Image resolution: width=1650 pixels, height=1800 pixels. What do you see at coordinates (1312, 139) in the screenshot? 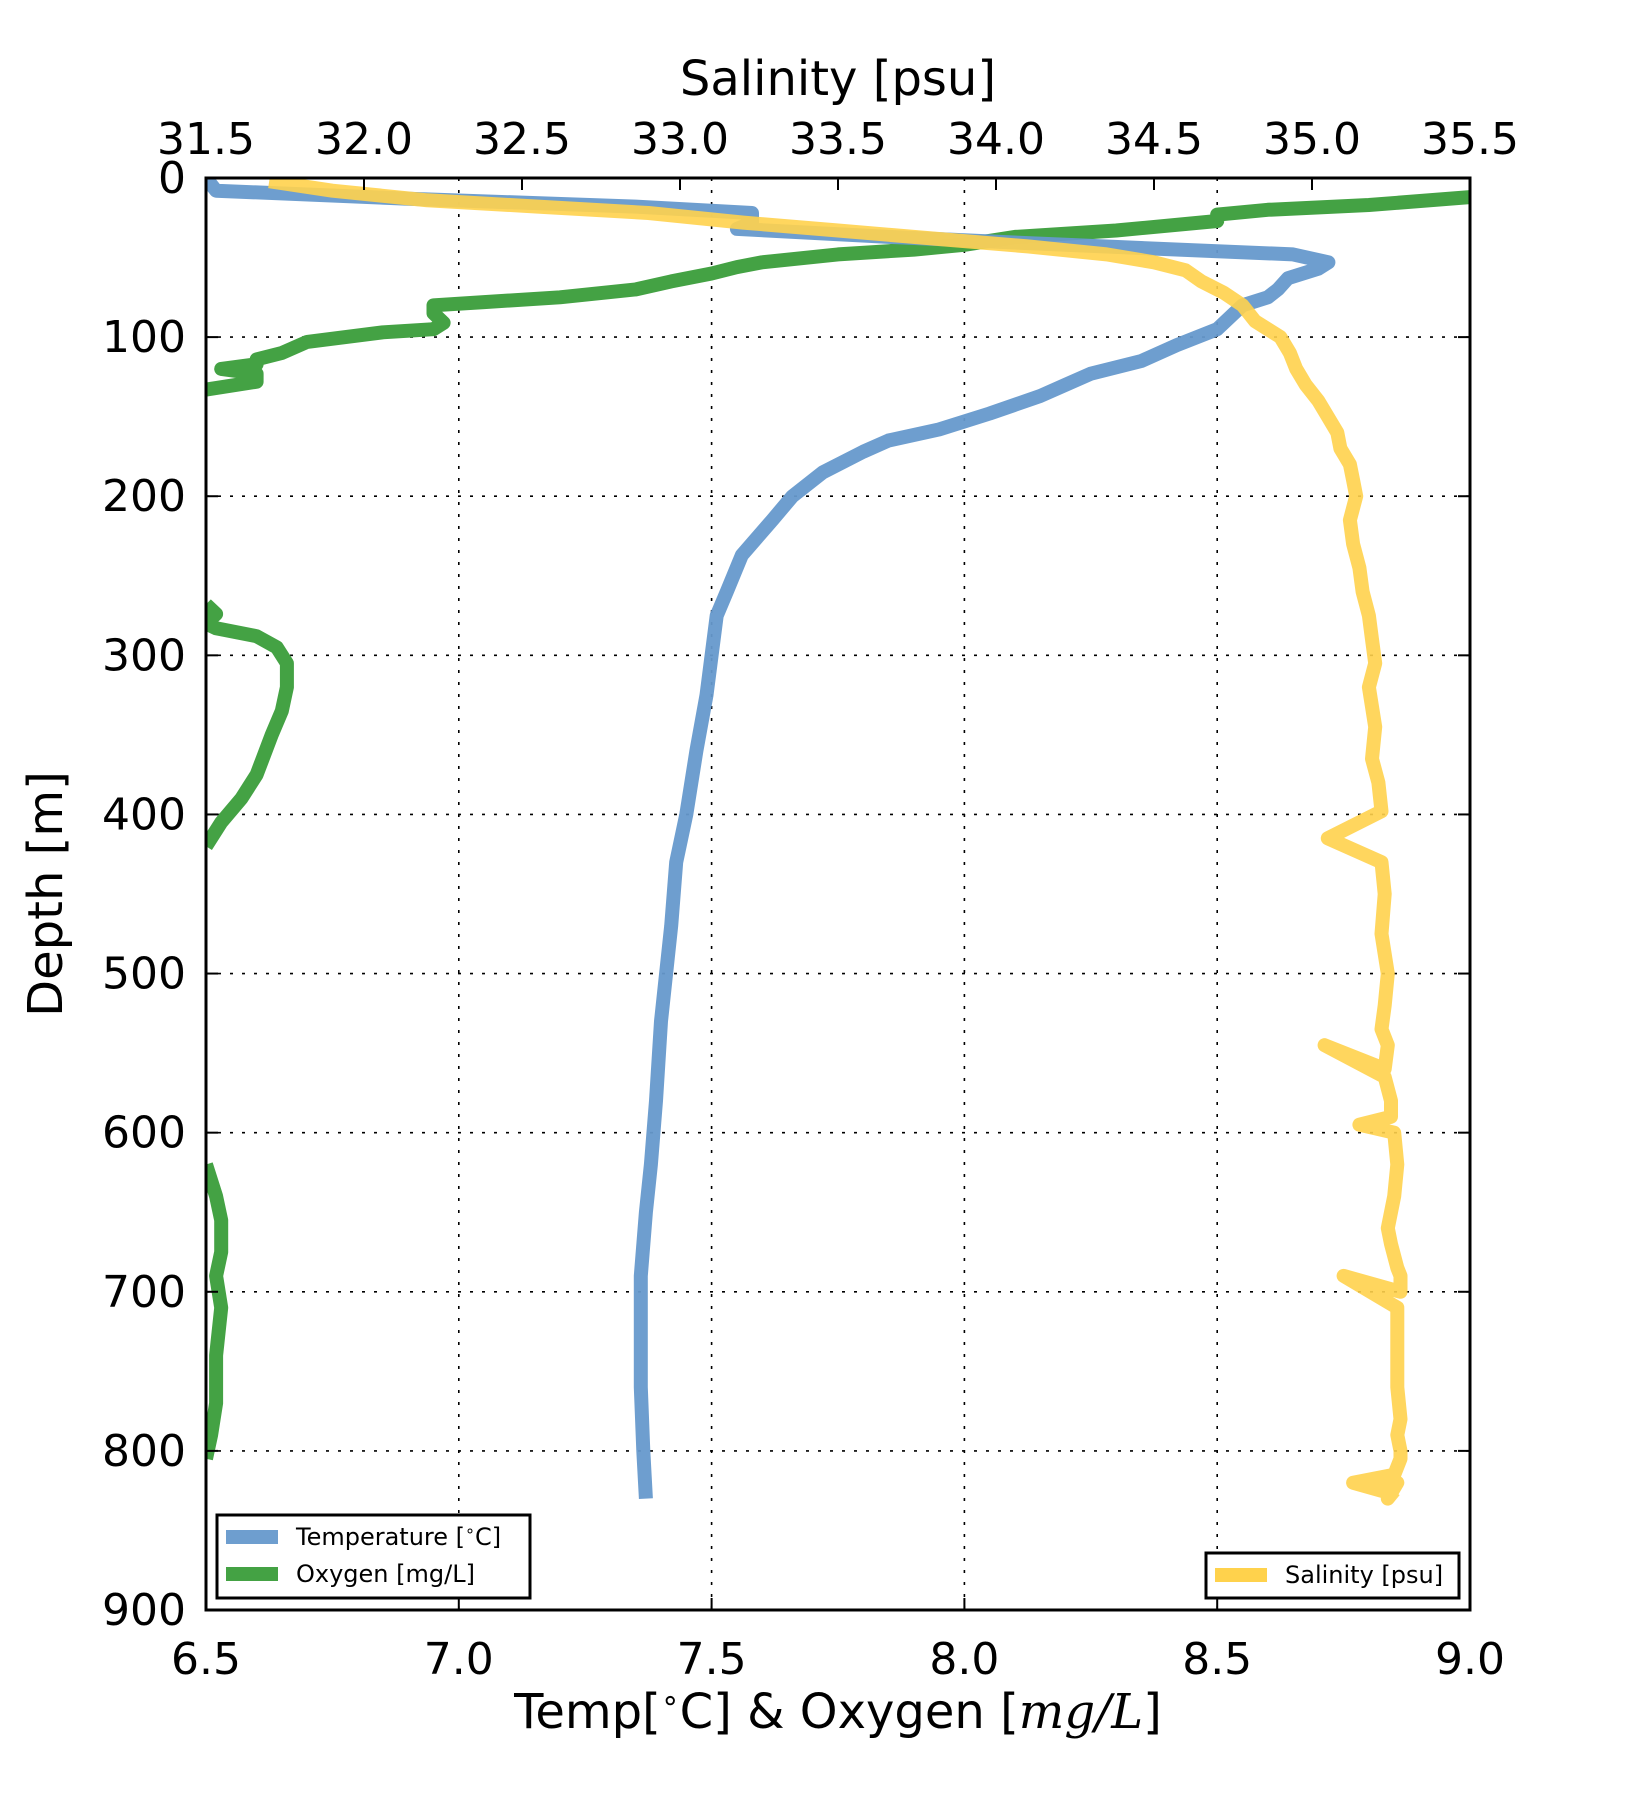
I see `top-tick-label: 35.0` at bounding box center [1312, 139].